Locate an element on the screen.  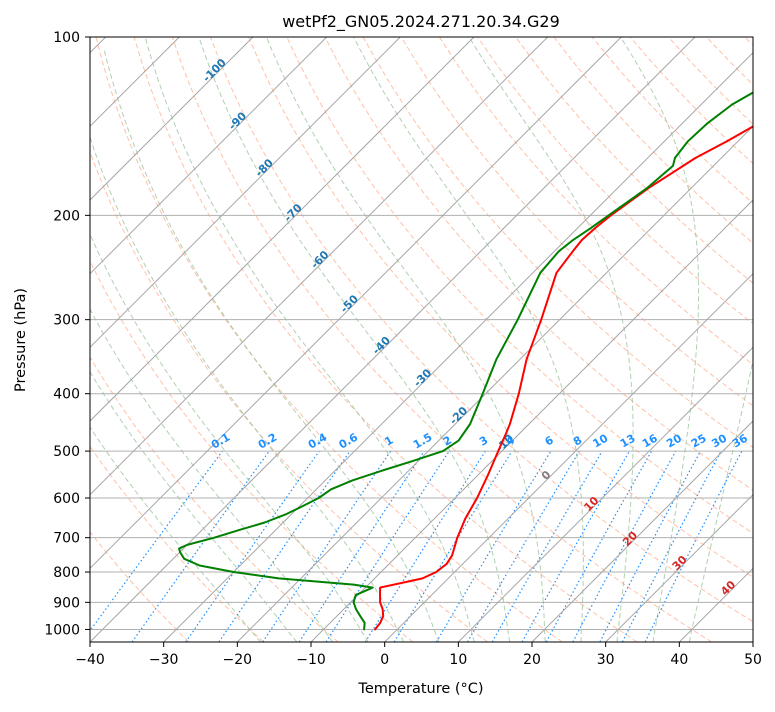
x-tick-label: −20 is located at coordinates (238, 660).